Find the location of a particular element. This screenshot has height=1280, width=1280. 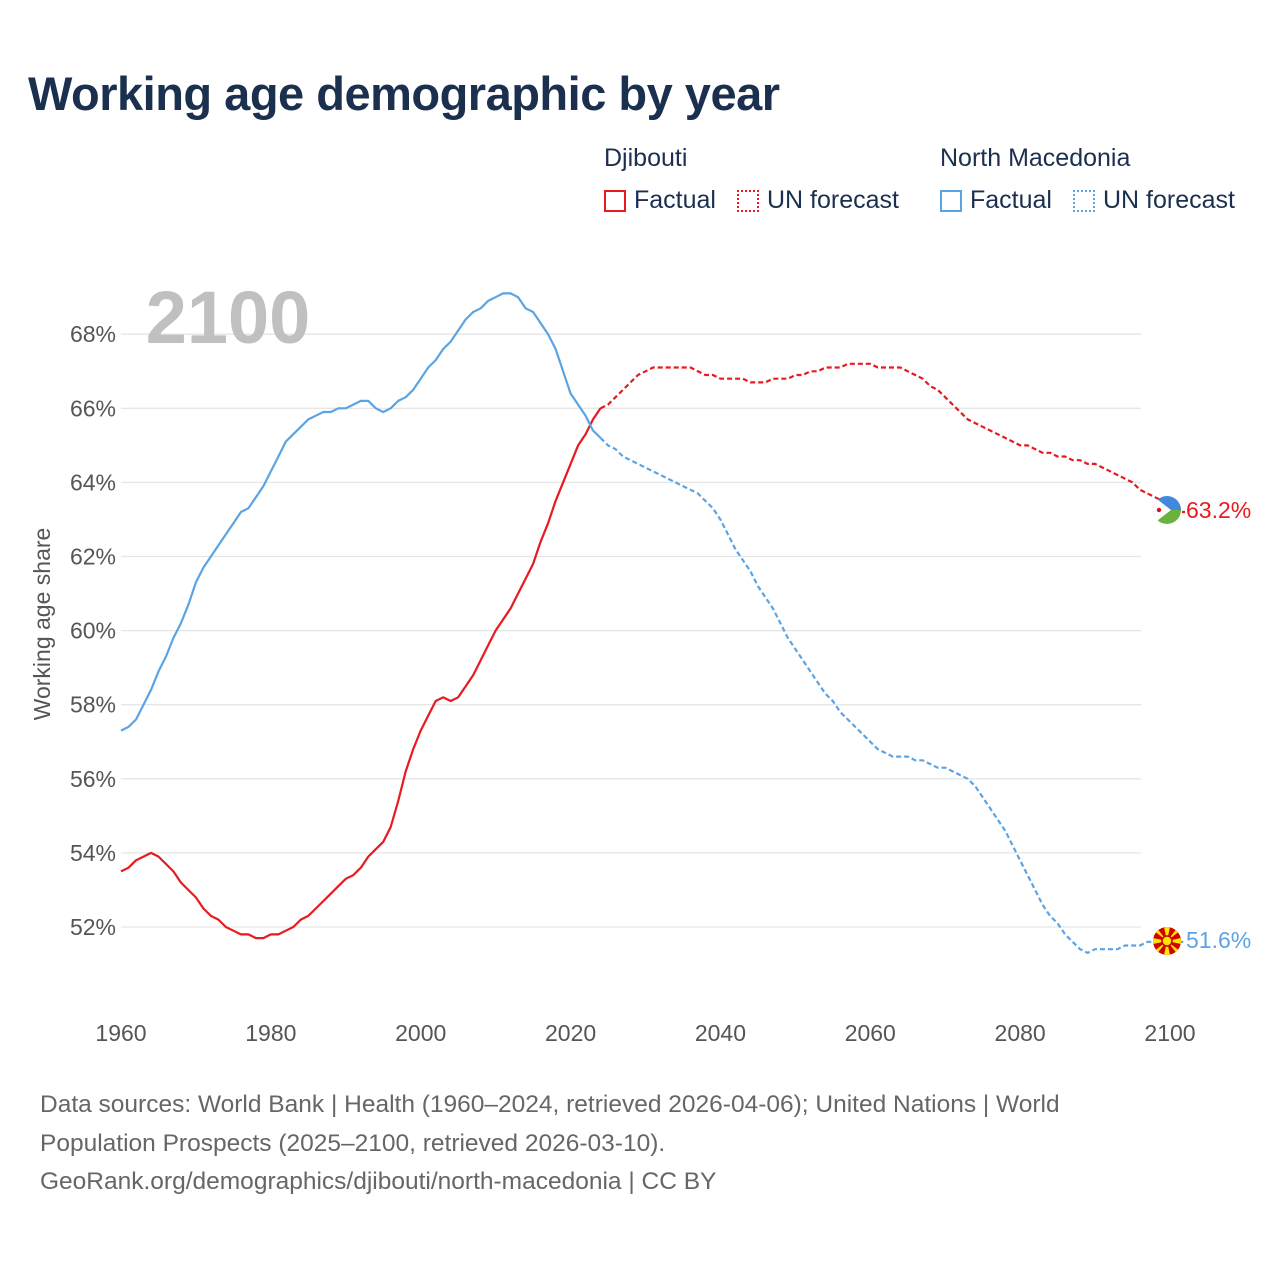

y-tick-label: 60% is located at coordinates (93, 631).